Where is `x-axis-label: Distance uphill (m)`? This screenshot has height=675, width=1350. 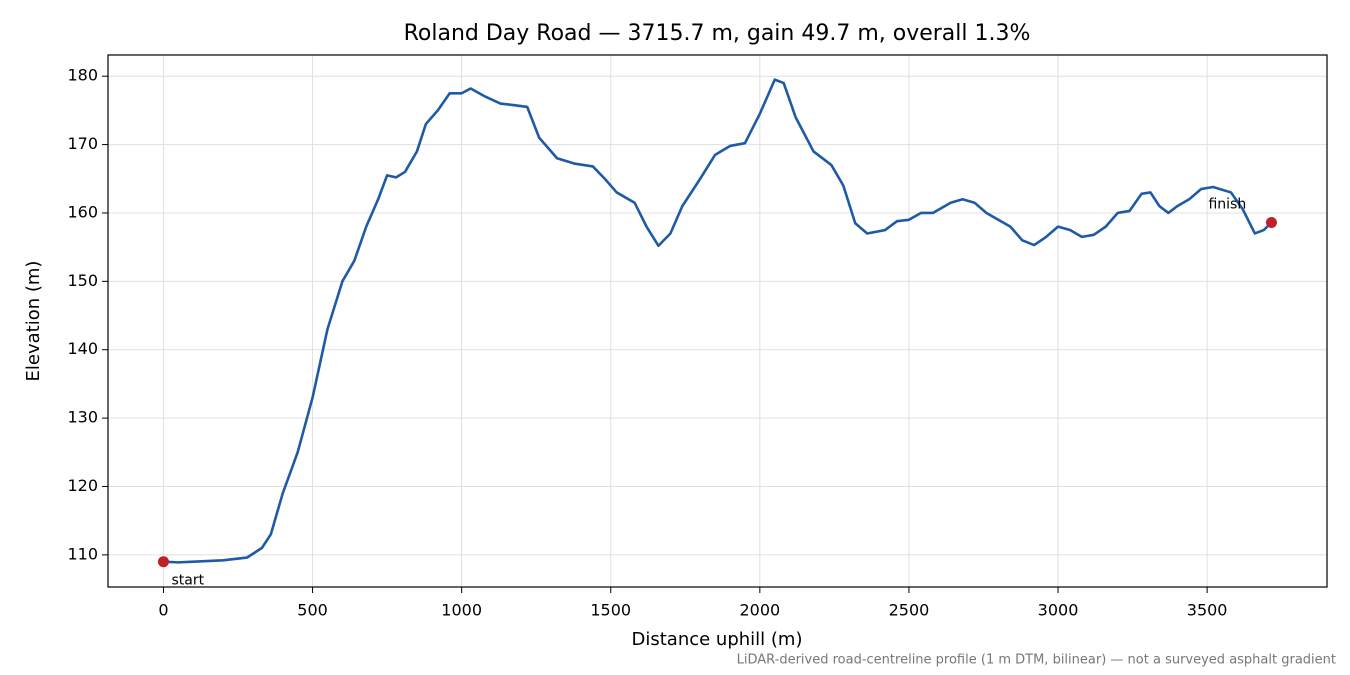
x-axis-label: Distance uphill (m) is located at coordinates (717, 639).